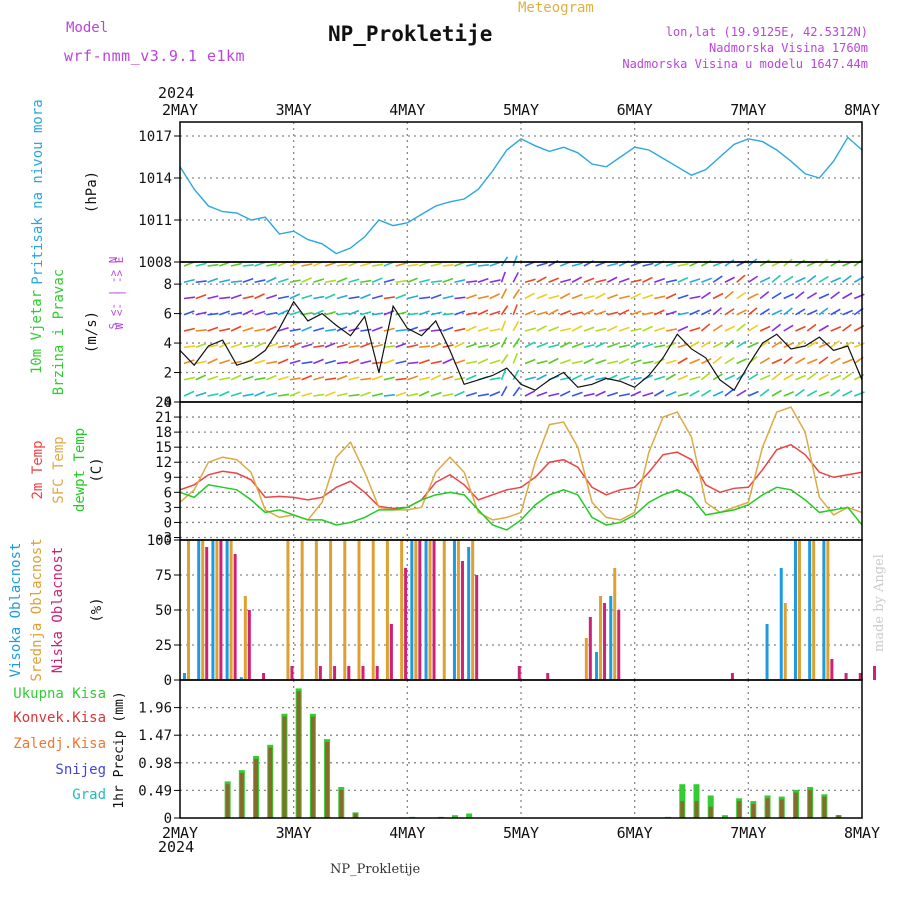 Image resolution: width=900 pixels, height=900 pixels. What do you see at coordinates (294, 110) in the screenshot?
I see `x-tick-label-top: 3MAY` at bounding box center [294, 110].